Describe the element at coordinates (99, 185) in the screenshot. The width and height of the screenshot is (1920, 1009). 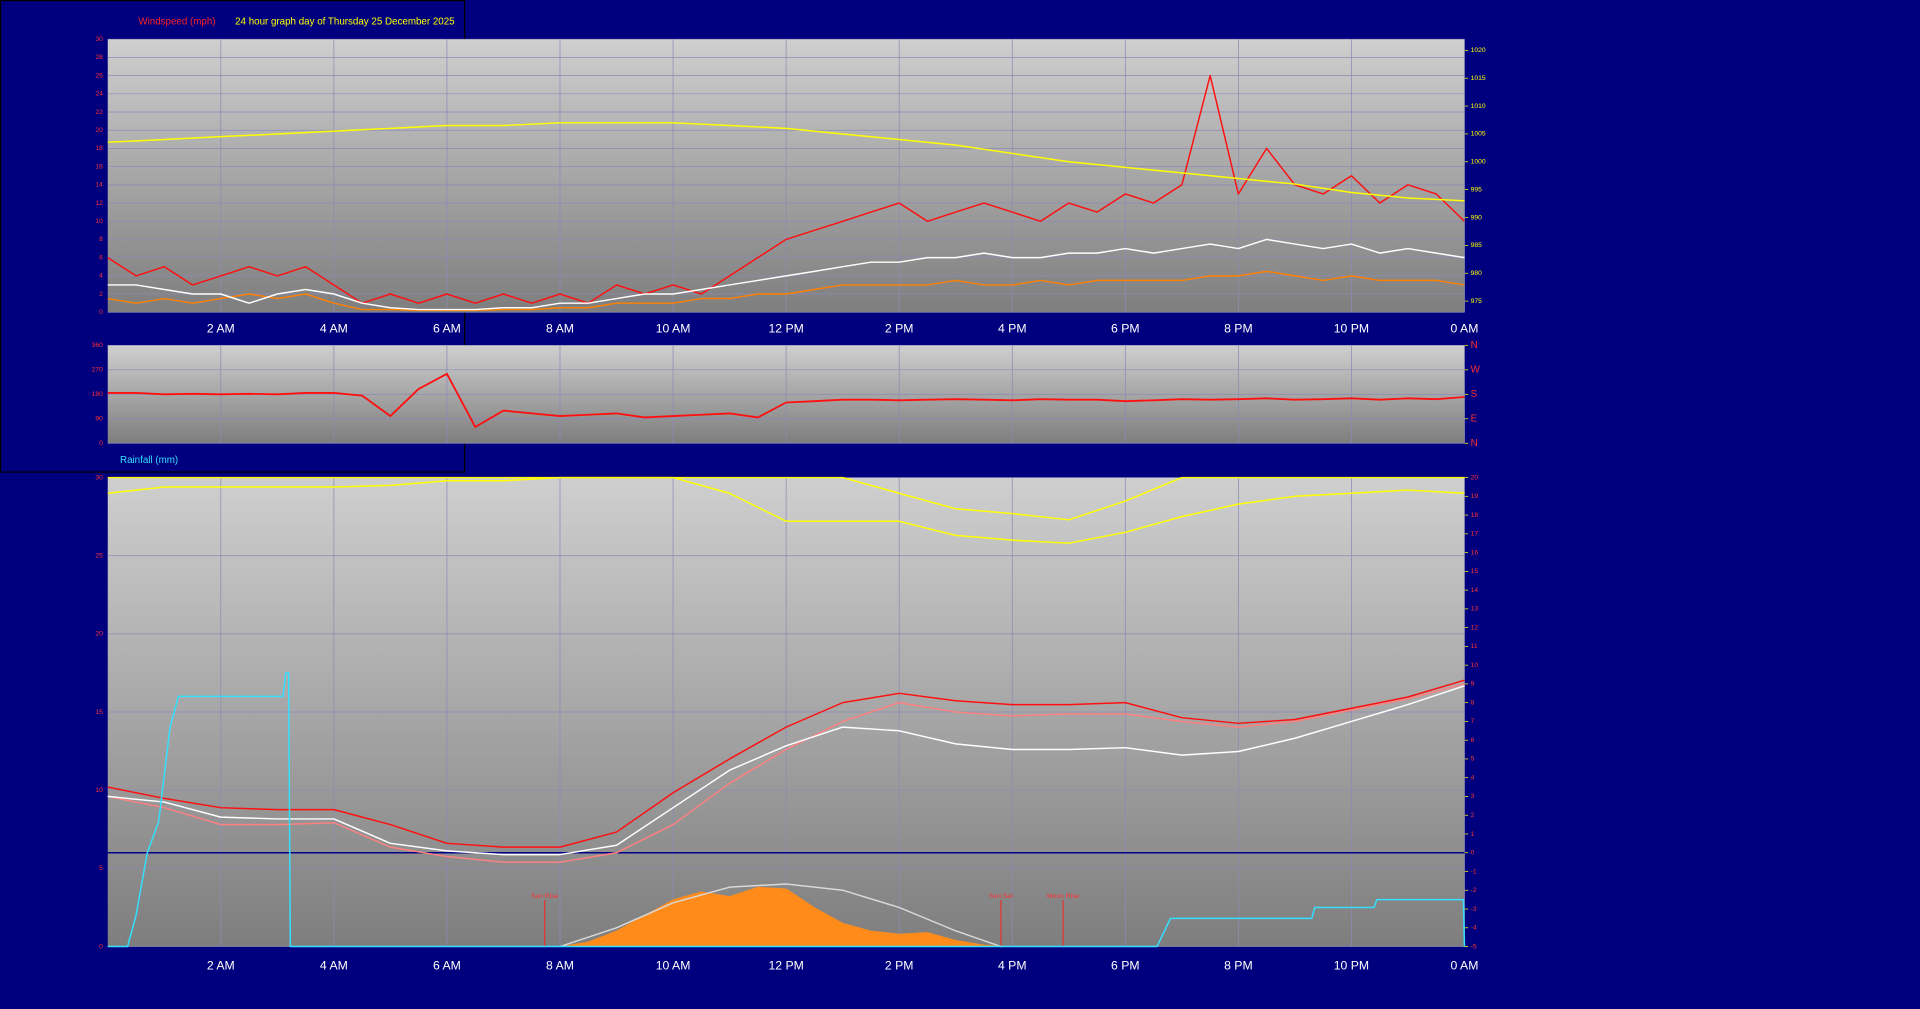
I see `y-tick-label: 14` at that location.